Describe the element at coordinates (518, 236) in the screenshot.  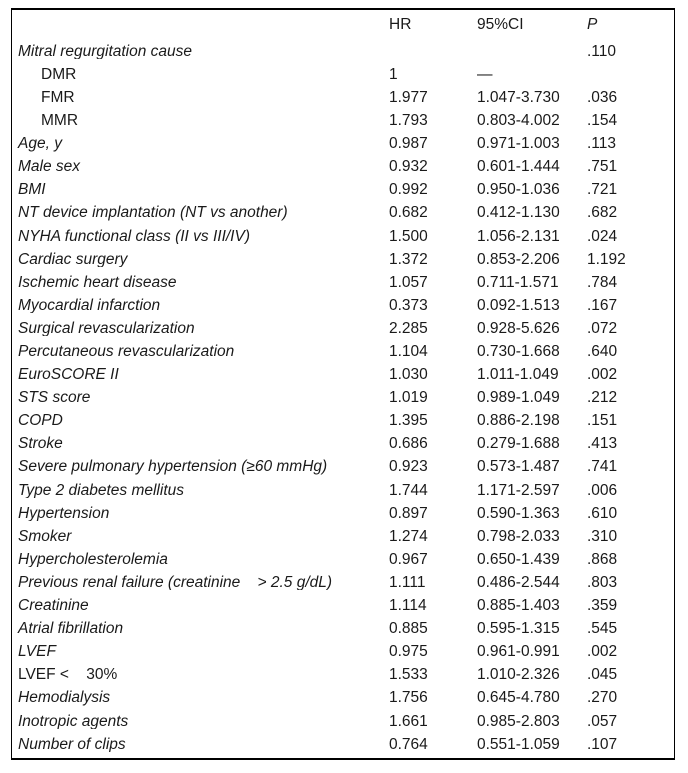
I see `ci-value: 1.056-2.131` at that location.